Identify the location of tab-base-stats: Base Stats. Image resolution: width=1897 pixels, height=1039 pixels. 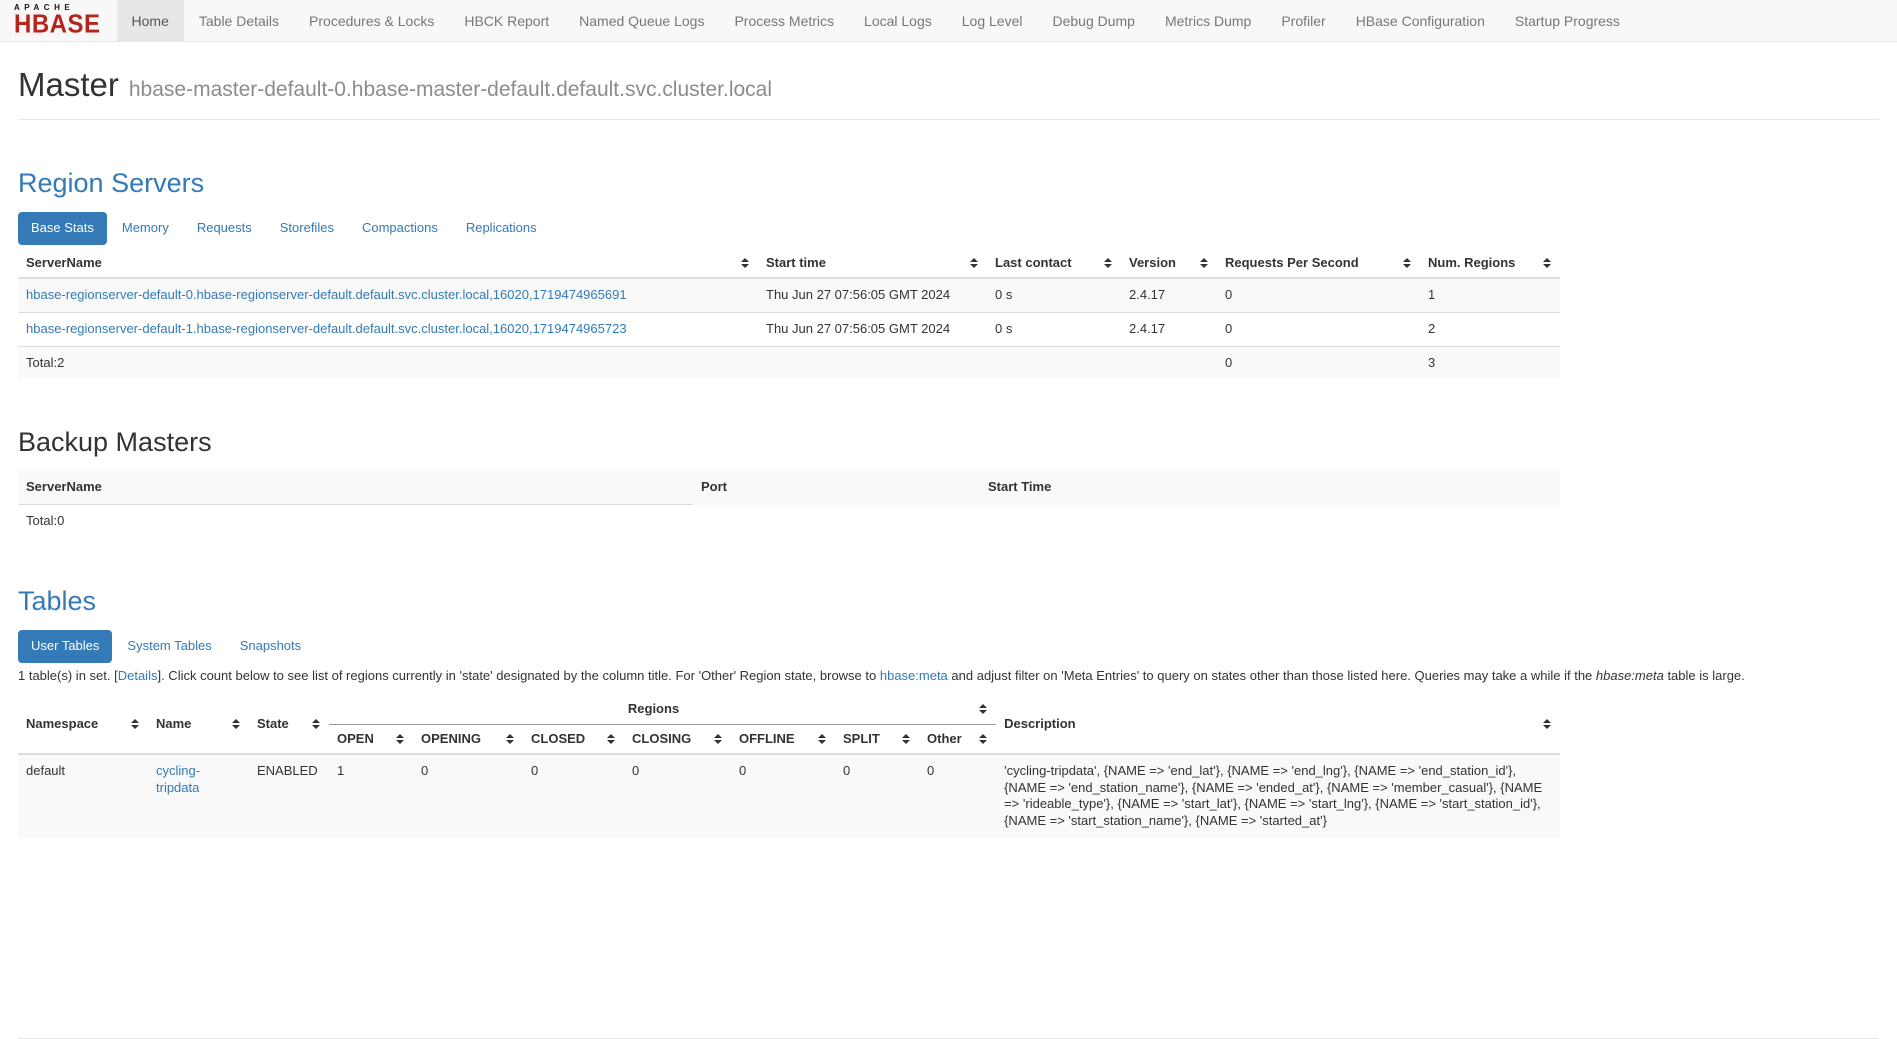
(62, 228).